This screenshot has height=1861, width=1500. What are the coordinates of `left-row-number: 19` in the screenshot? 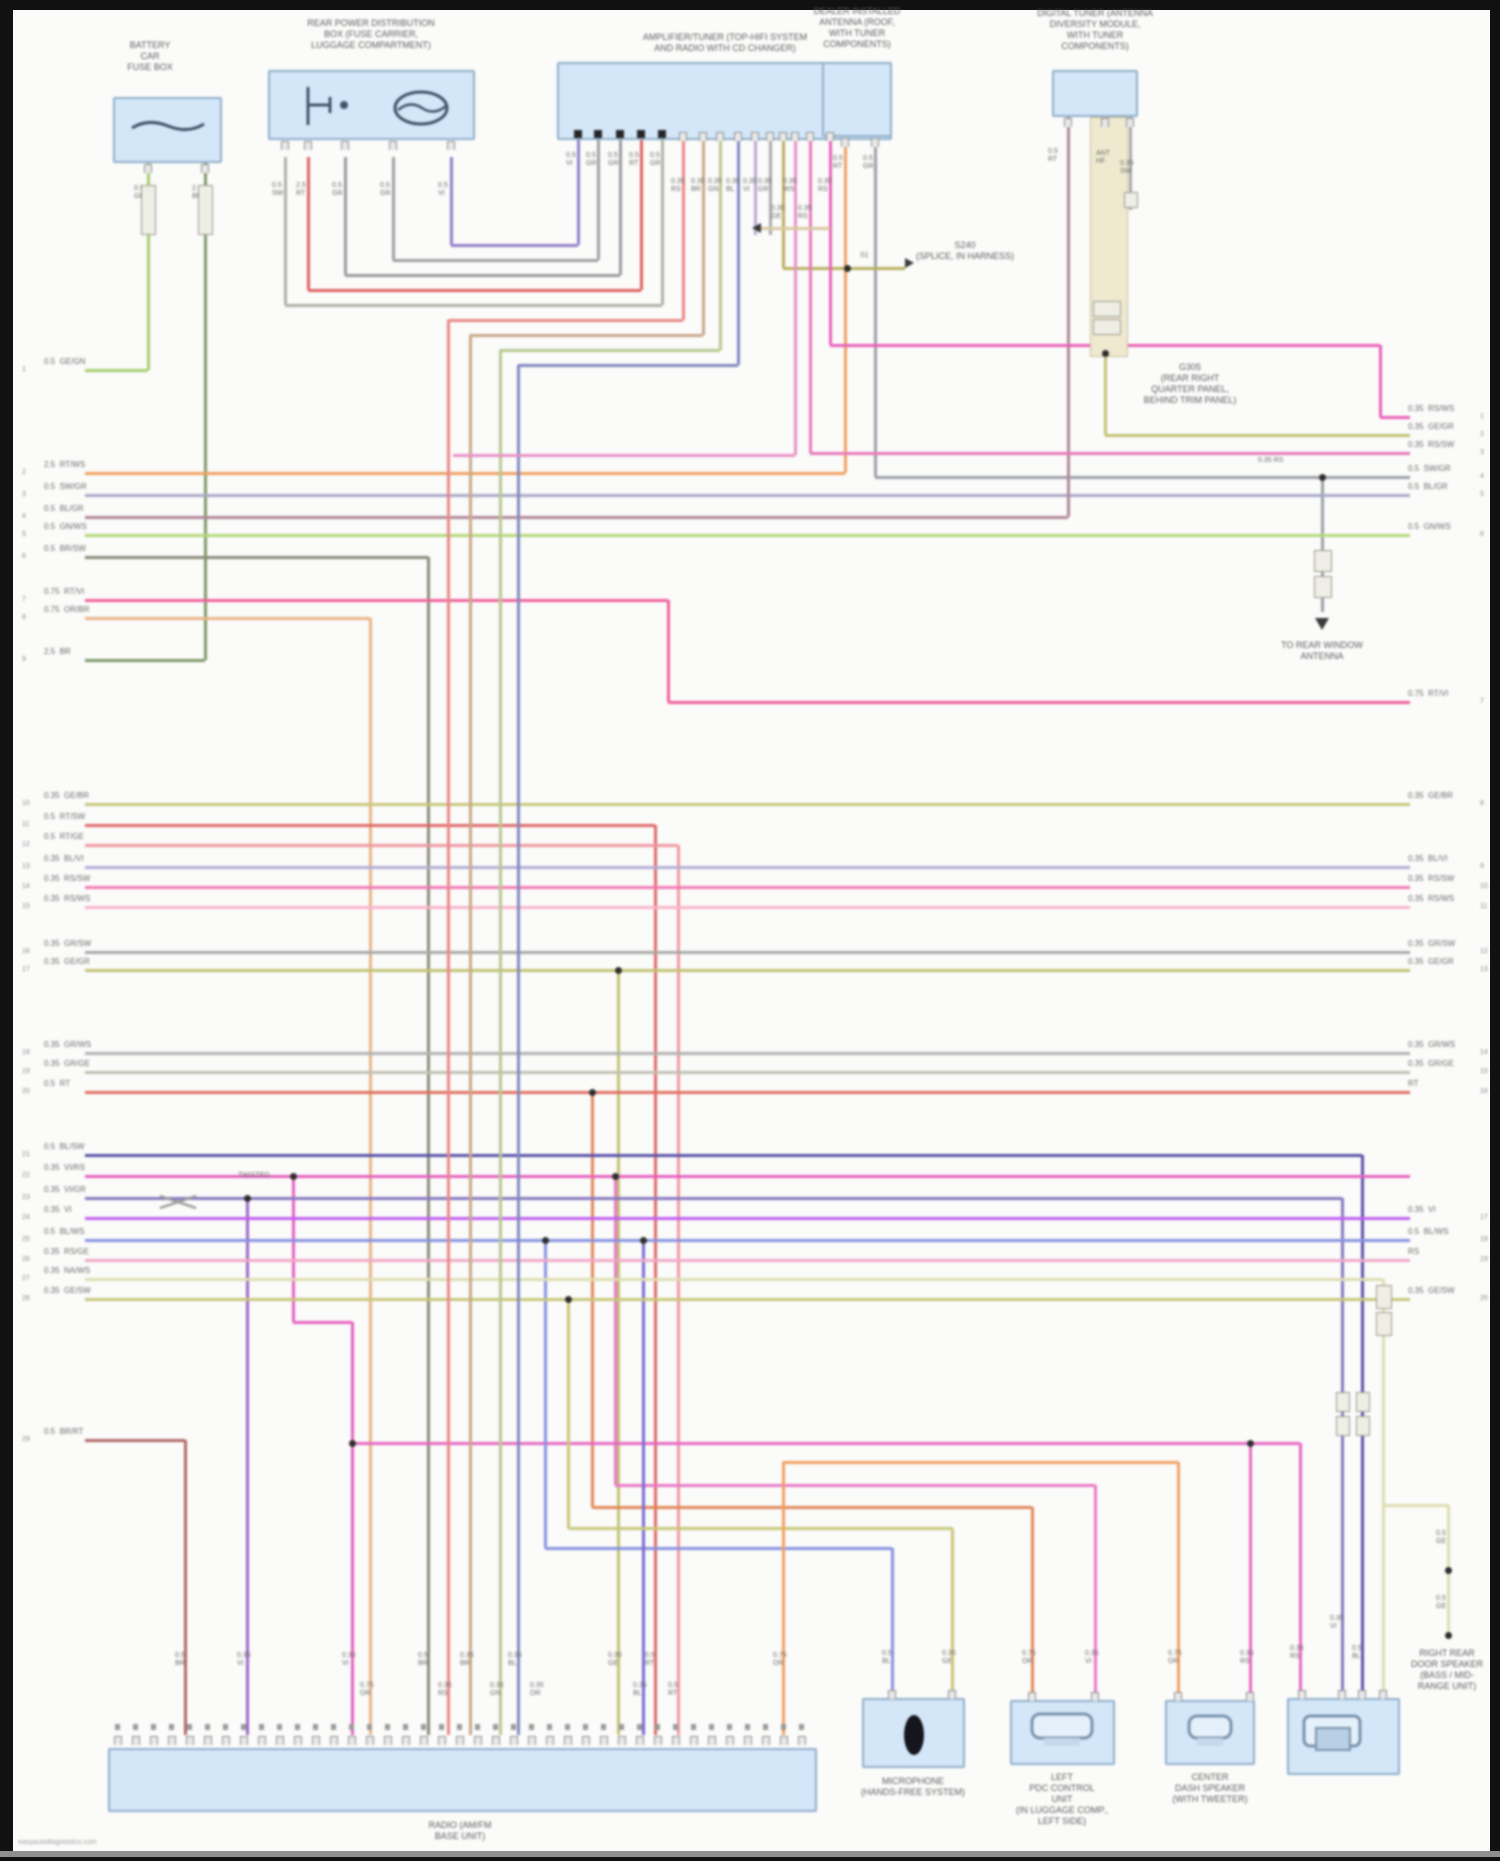 It's located at (26, 1071).